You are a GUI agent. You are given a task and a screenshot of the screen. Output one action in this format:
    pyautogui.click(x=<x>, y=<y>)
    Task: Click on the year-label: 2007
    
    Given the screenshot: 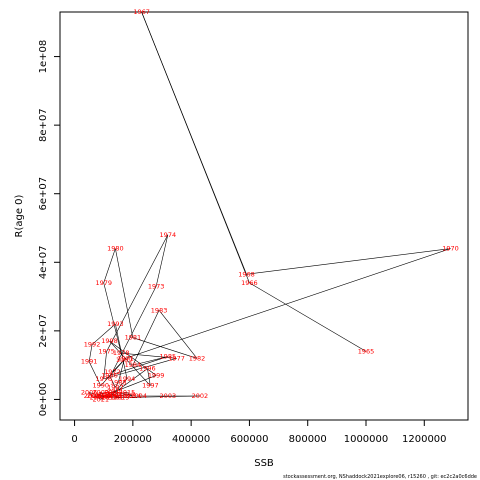 What is the action you would take?
    pyautogui.click(x=103, y=396)
    